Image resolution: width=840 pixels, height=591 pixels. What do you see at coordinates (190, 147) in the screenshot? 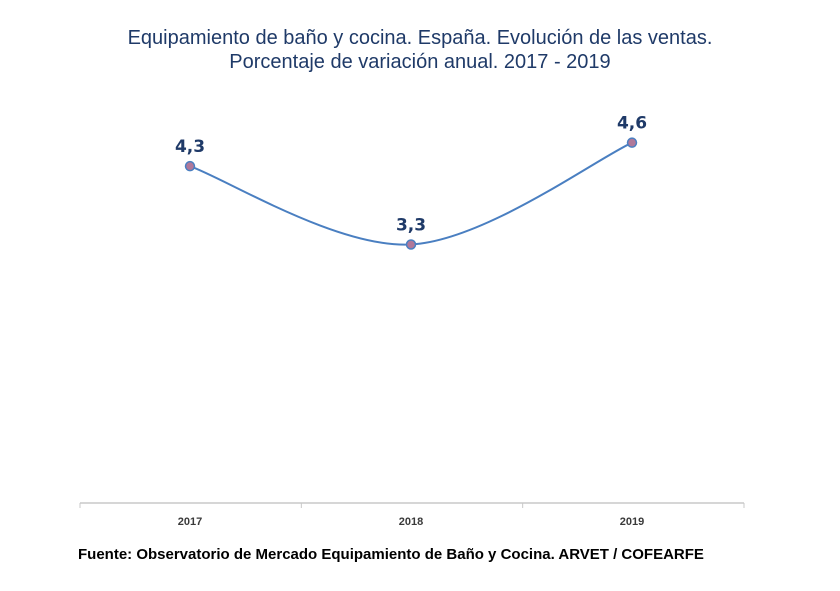
I see `data-label-2017: 4,3` at bounding box center [190, 147].